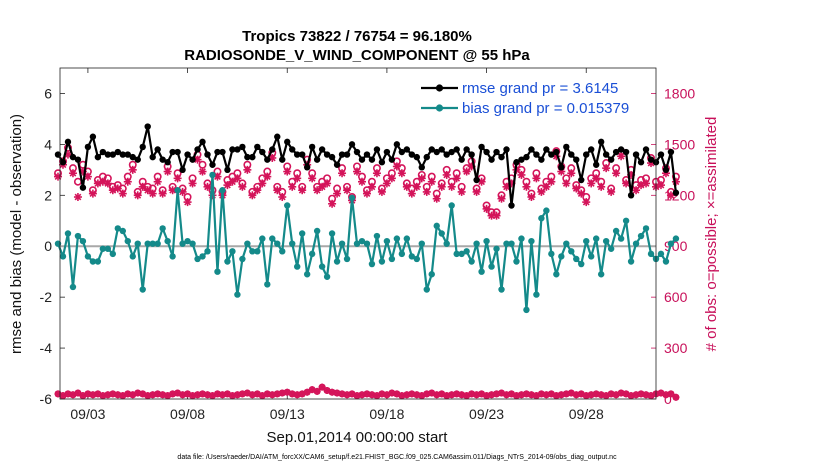 Image resolution: width=830 pixels, height=470 pixels. Describe the element at coordinates (486, 414) in the screenshot. I see `x-tick-label: 09/23` at that location.